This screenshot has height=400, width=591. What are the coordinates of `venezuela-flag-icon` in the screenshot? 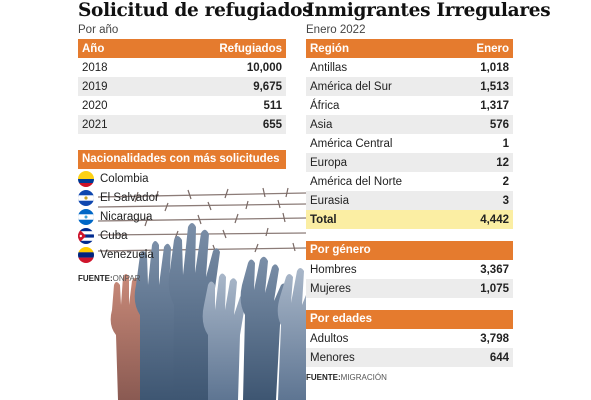 It's located at (86, 254).